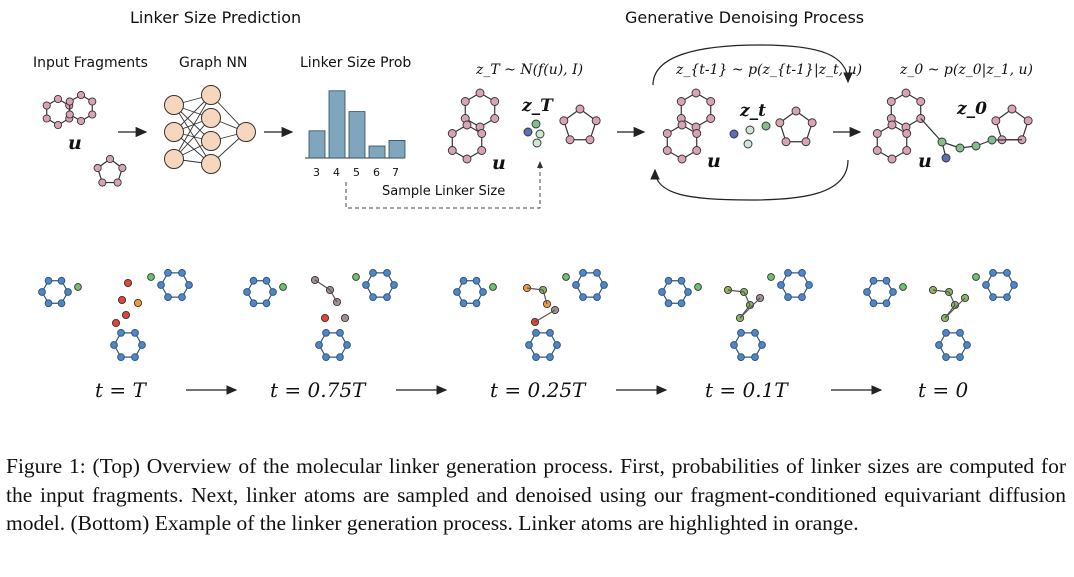 The height and width of the screenshot is (577, 1074). I want to click on u-symbol-zT: u, so click(499, 163).